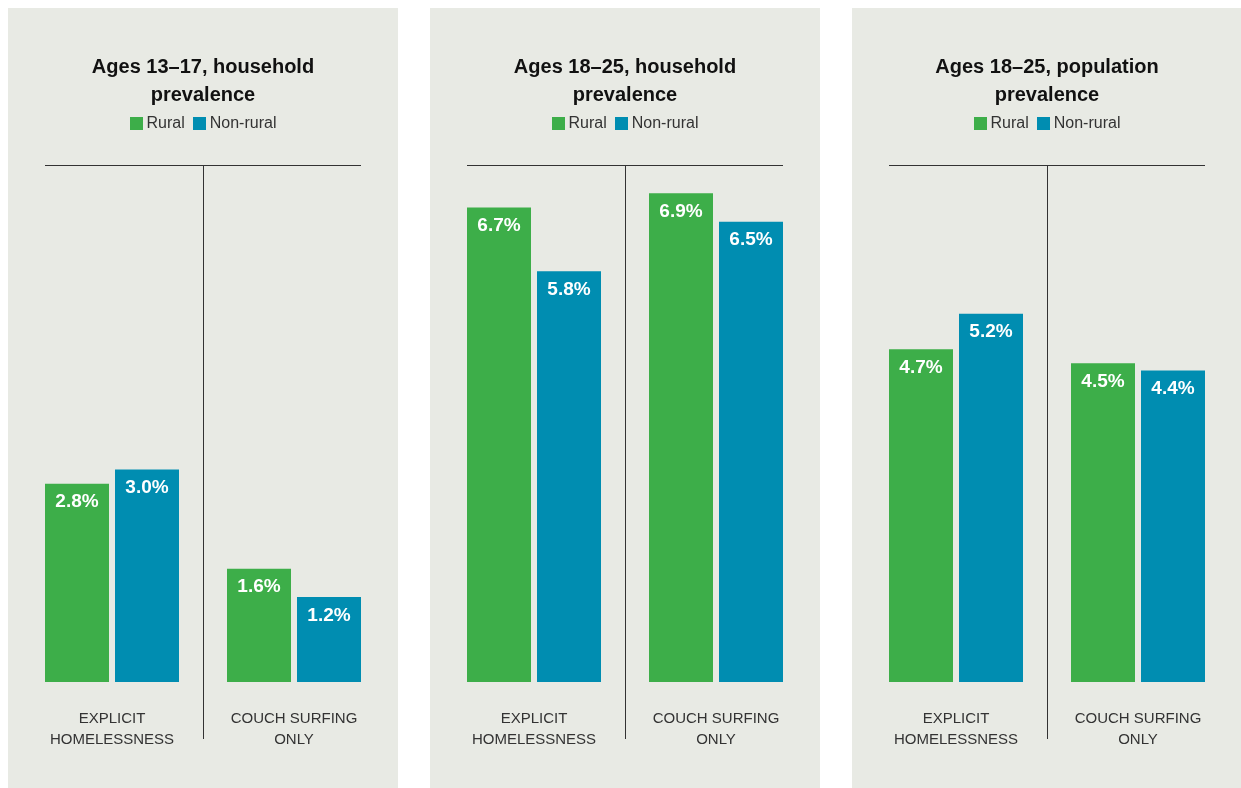 Image resolution: width=1241 pixels, height=788 pixels. What do you see at coordinates (751, 239) in the screenshot?
I see `data-label: 6.5%` at bounding box center [751, 239].